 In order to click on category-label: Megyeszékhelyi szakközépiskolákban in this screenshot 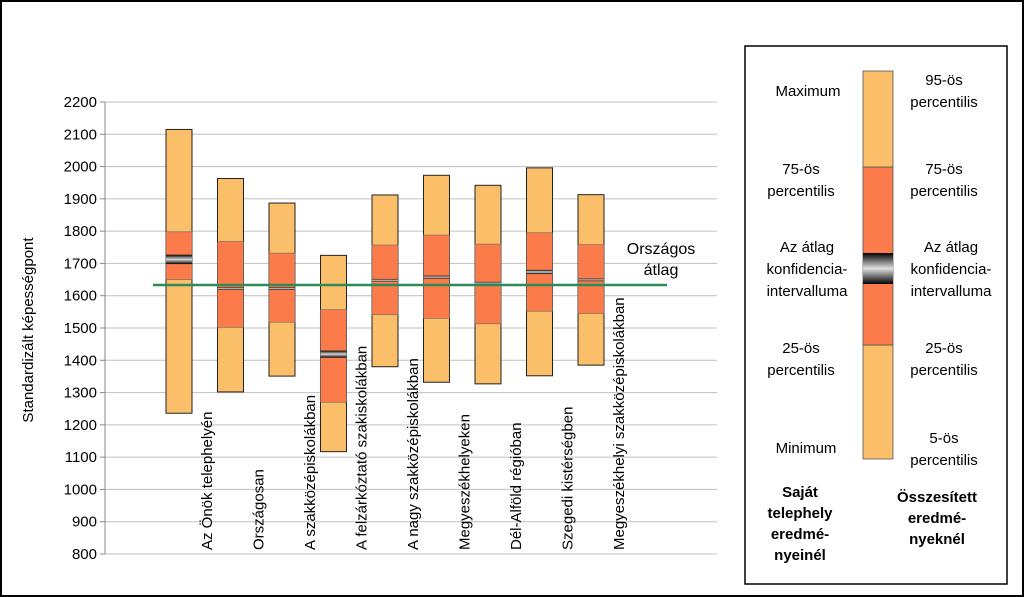, I will do `click(619, 423)`.